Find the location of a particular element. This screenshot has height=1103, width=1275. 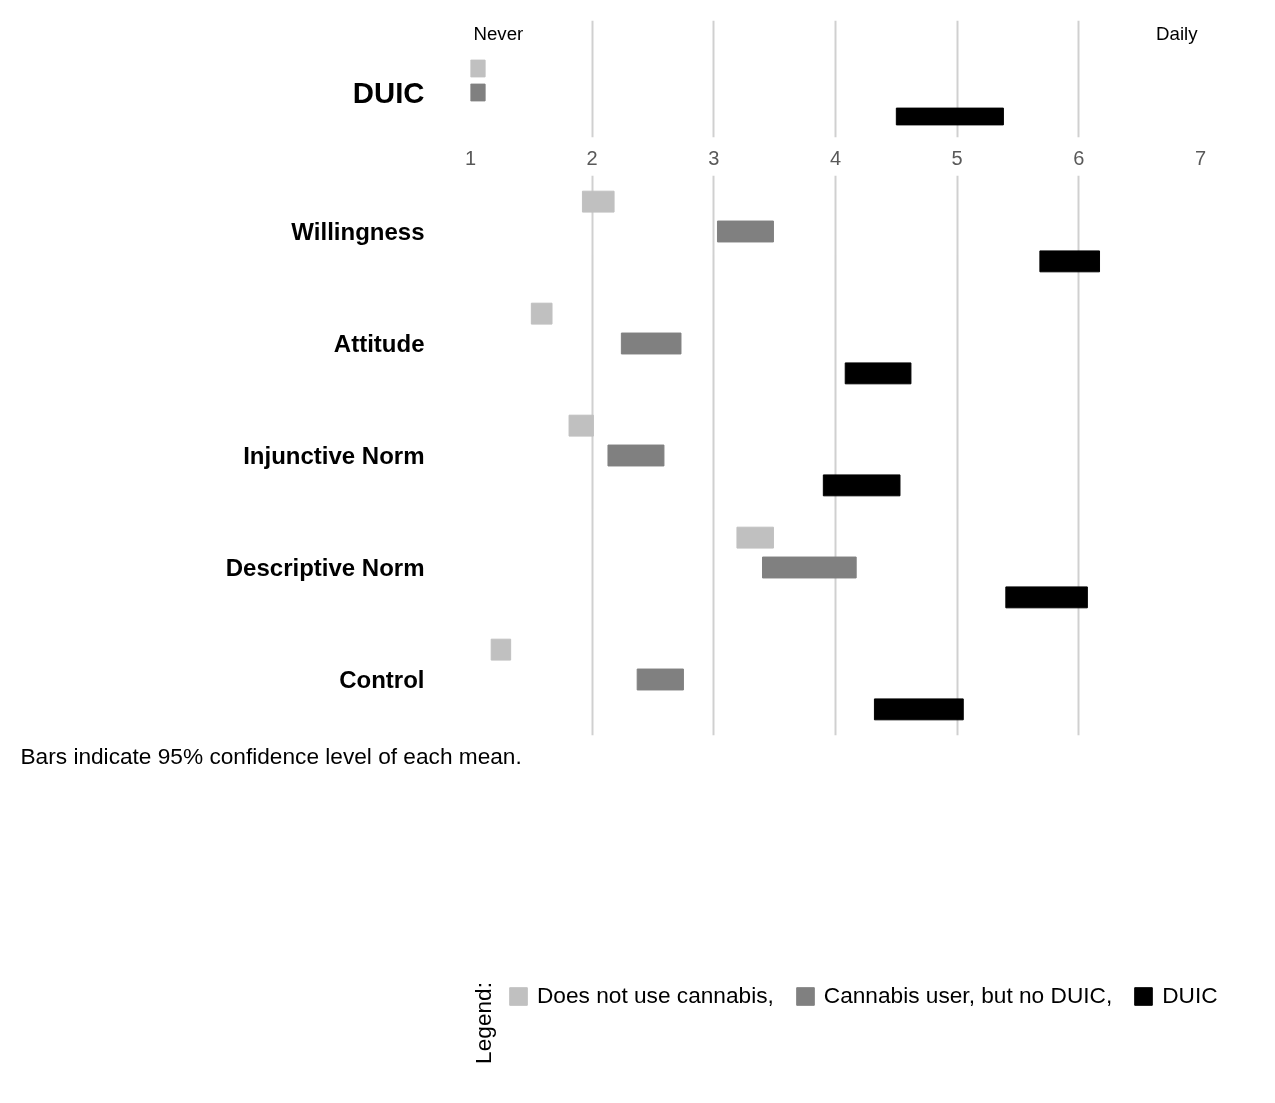

y-tick-label: Willingness is located at coordinates (358, 231).